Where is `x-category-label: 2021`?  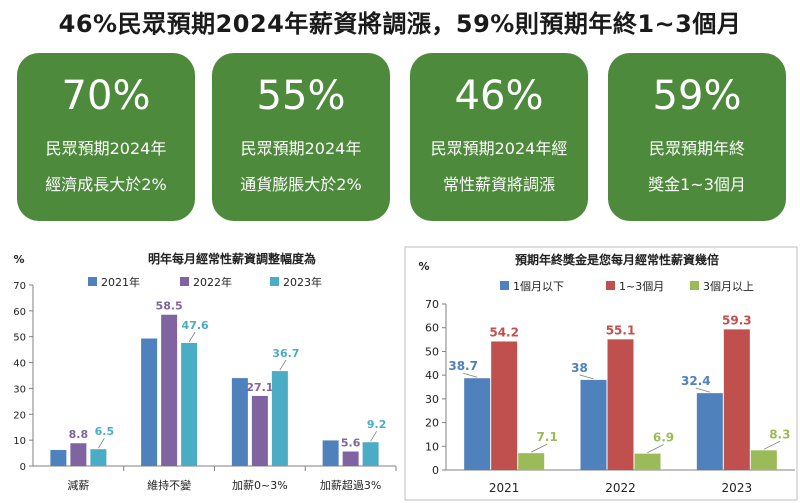
x-category-label: 2021 is located at coordinates (504, 488).